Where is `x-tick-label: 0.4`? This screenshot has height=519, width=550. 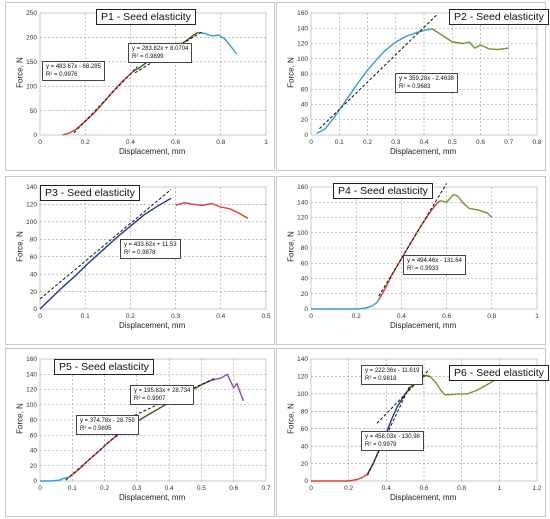 x-tick-label: 0.4 is located at coordinates (220, 316).